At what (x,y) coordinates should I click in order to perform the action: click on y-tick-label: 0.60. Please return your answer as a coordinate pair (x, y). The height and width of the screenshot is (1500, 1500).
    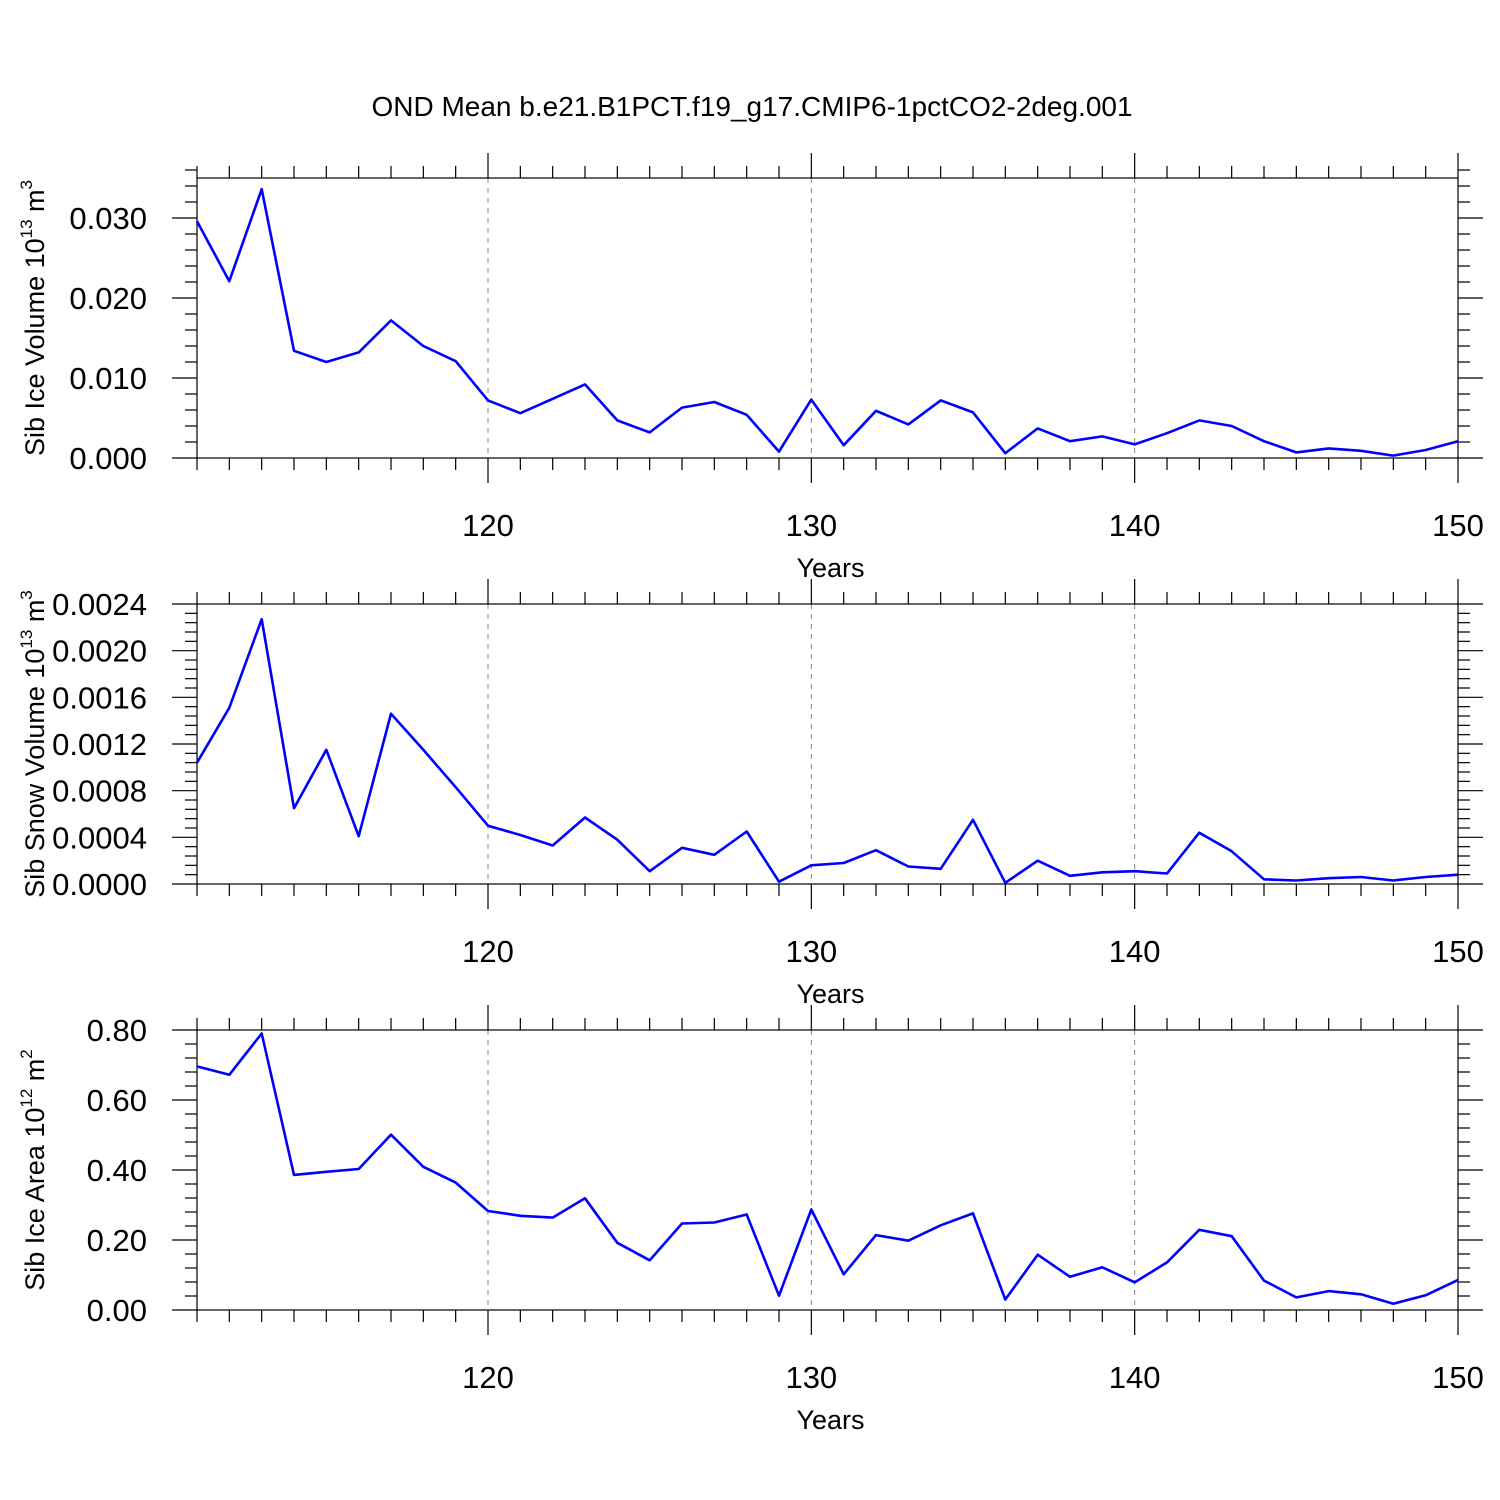
    Looking at the image, I should click on (117, 1100).